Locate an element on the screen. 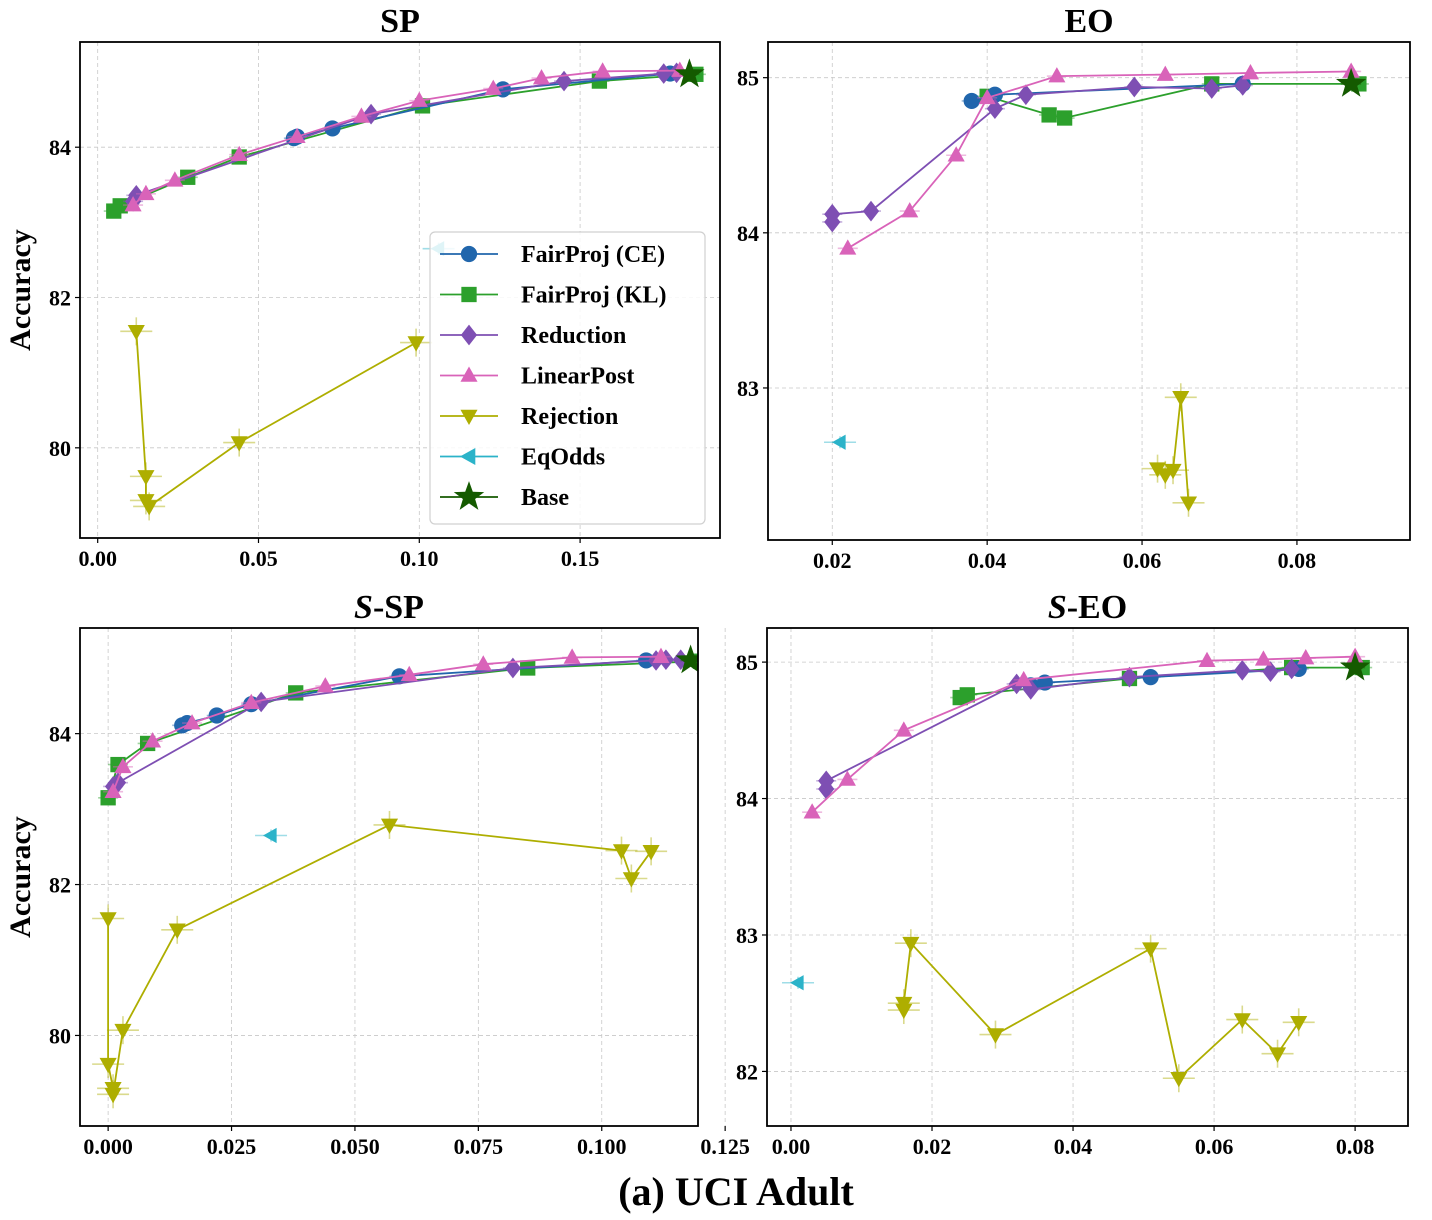  series-eq is located at coordinates (798, 983).